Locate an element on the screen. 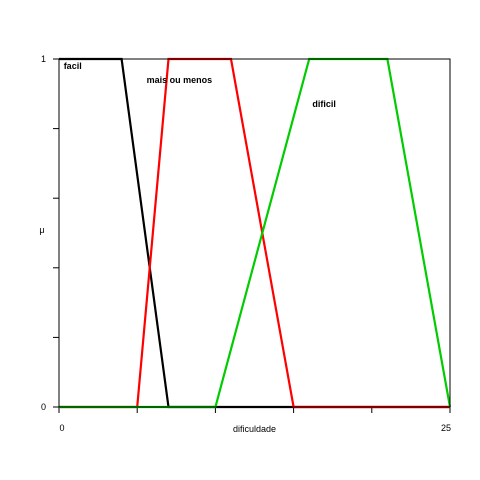 The image size is (480, 480). series-label-mais-ou-menos: mais ou menos is located at coordinates (180, 80).